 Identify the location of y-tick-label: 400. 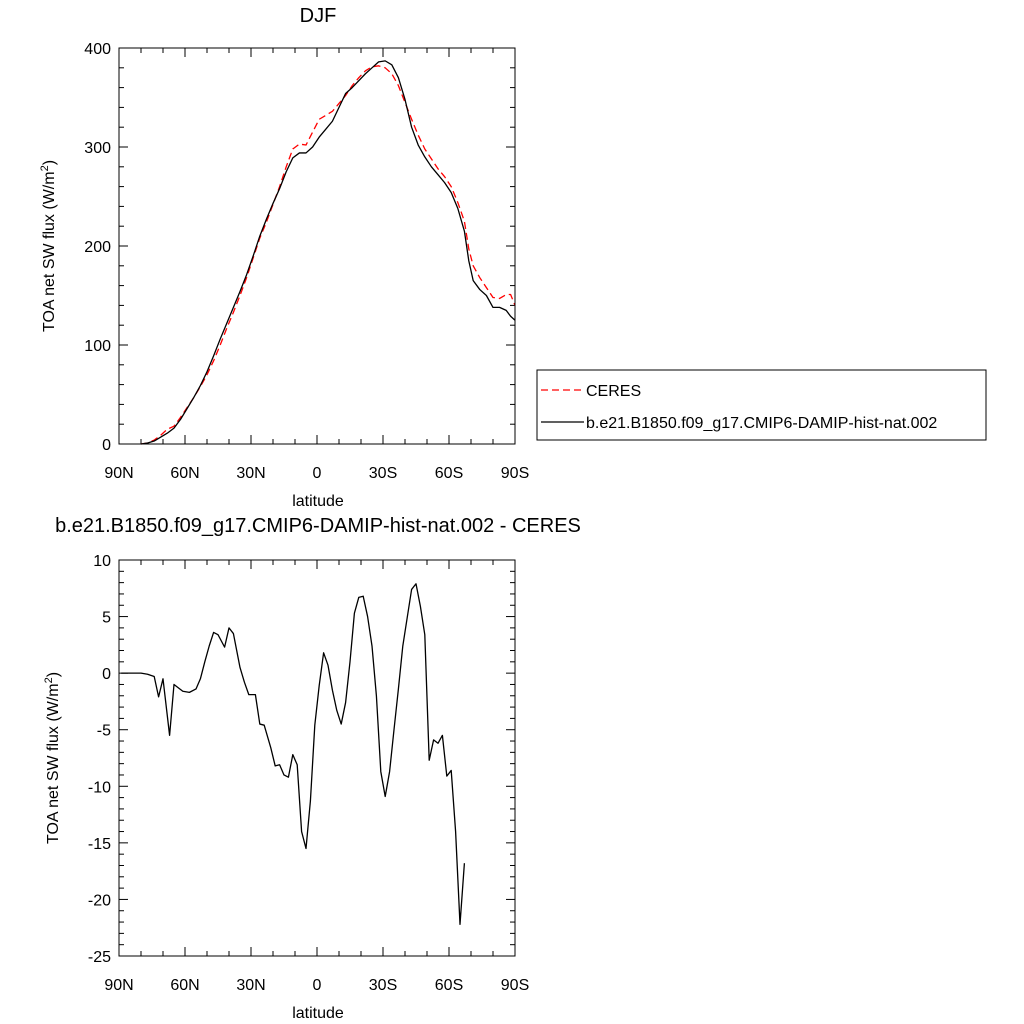
(97, 49).